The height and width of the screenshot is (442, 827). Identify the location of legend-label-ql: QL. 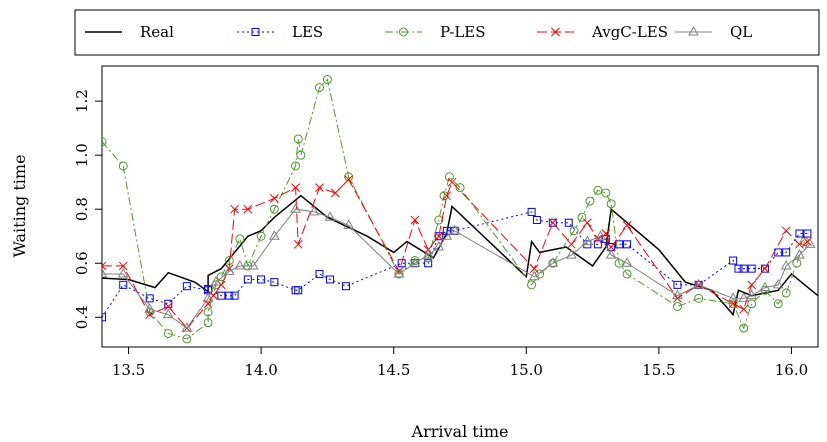
(741, 32).